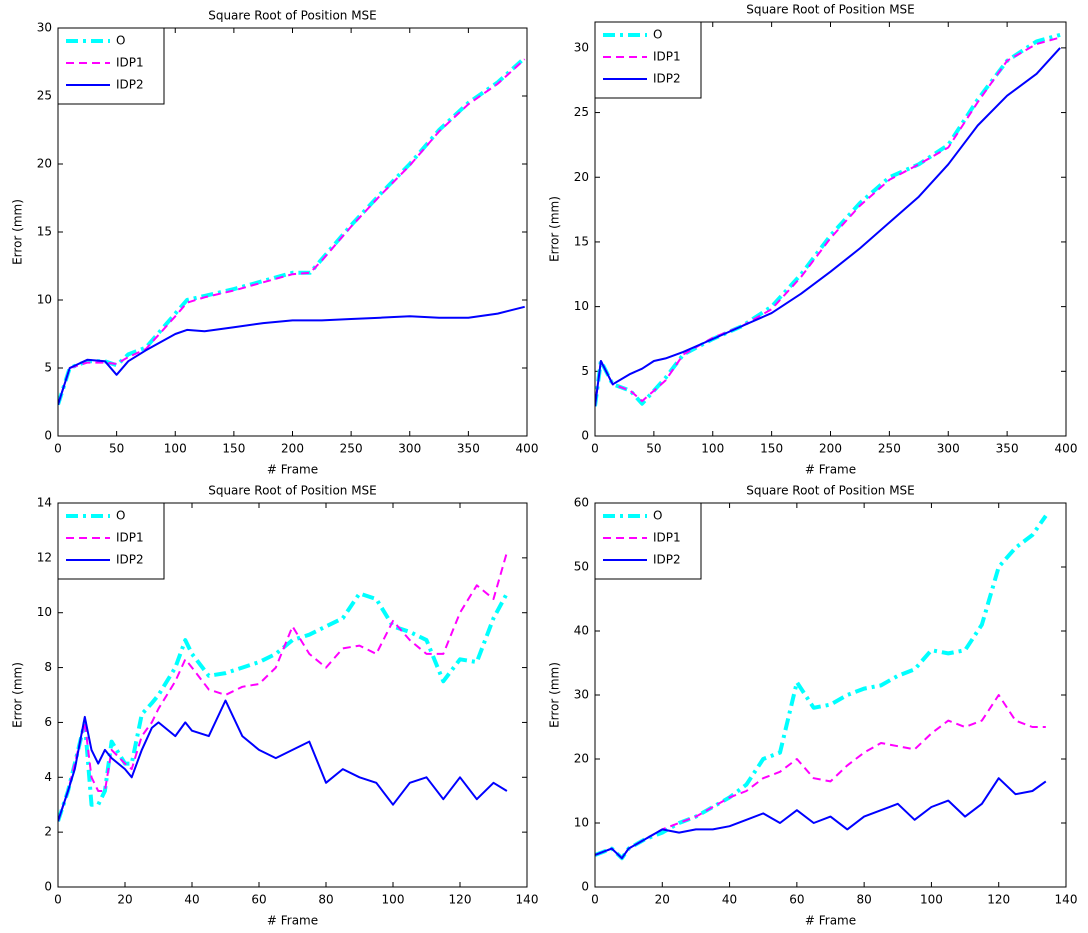  What do you see at coordinates (581, 567) in the screenshot?
I see `y-tick-label: 50` at bounding box center [581, 567].